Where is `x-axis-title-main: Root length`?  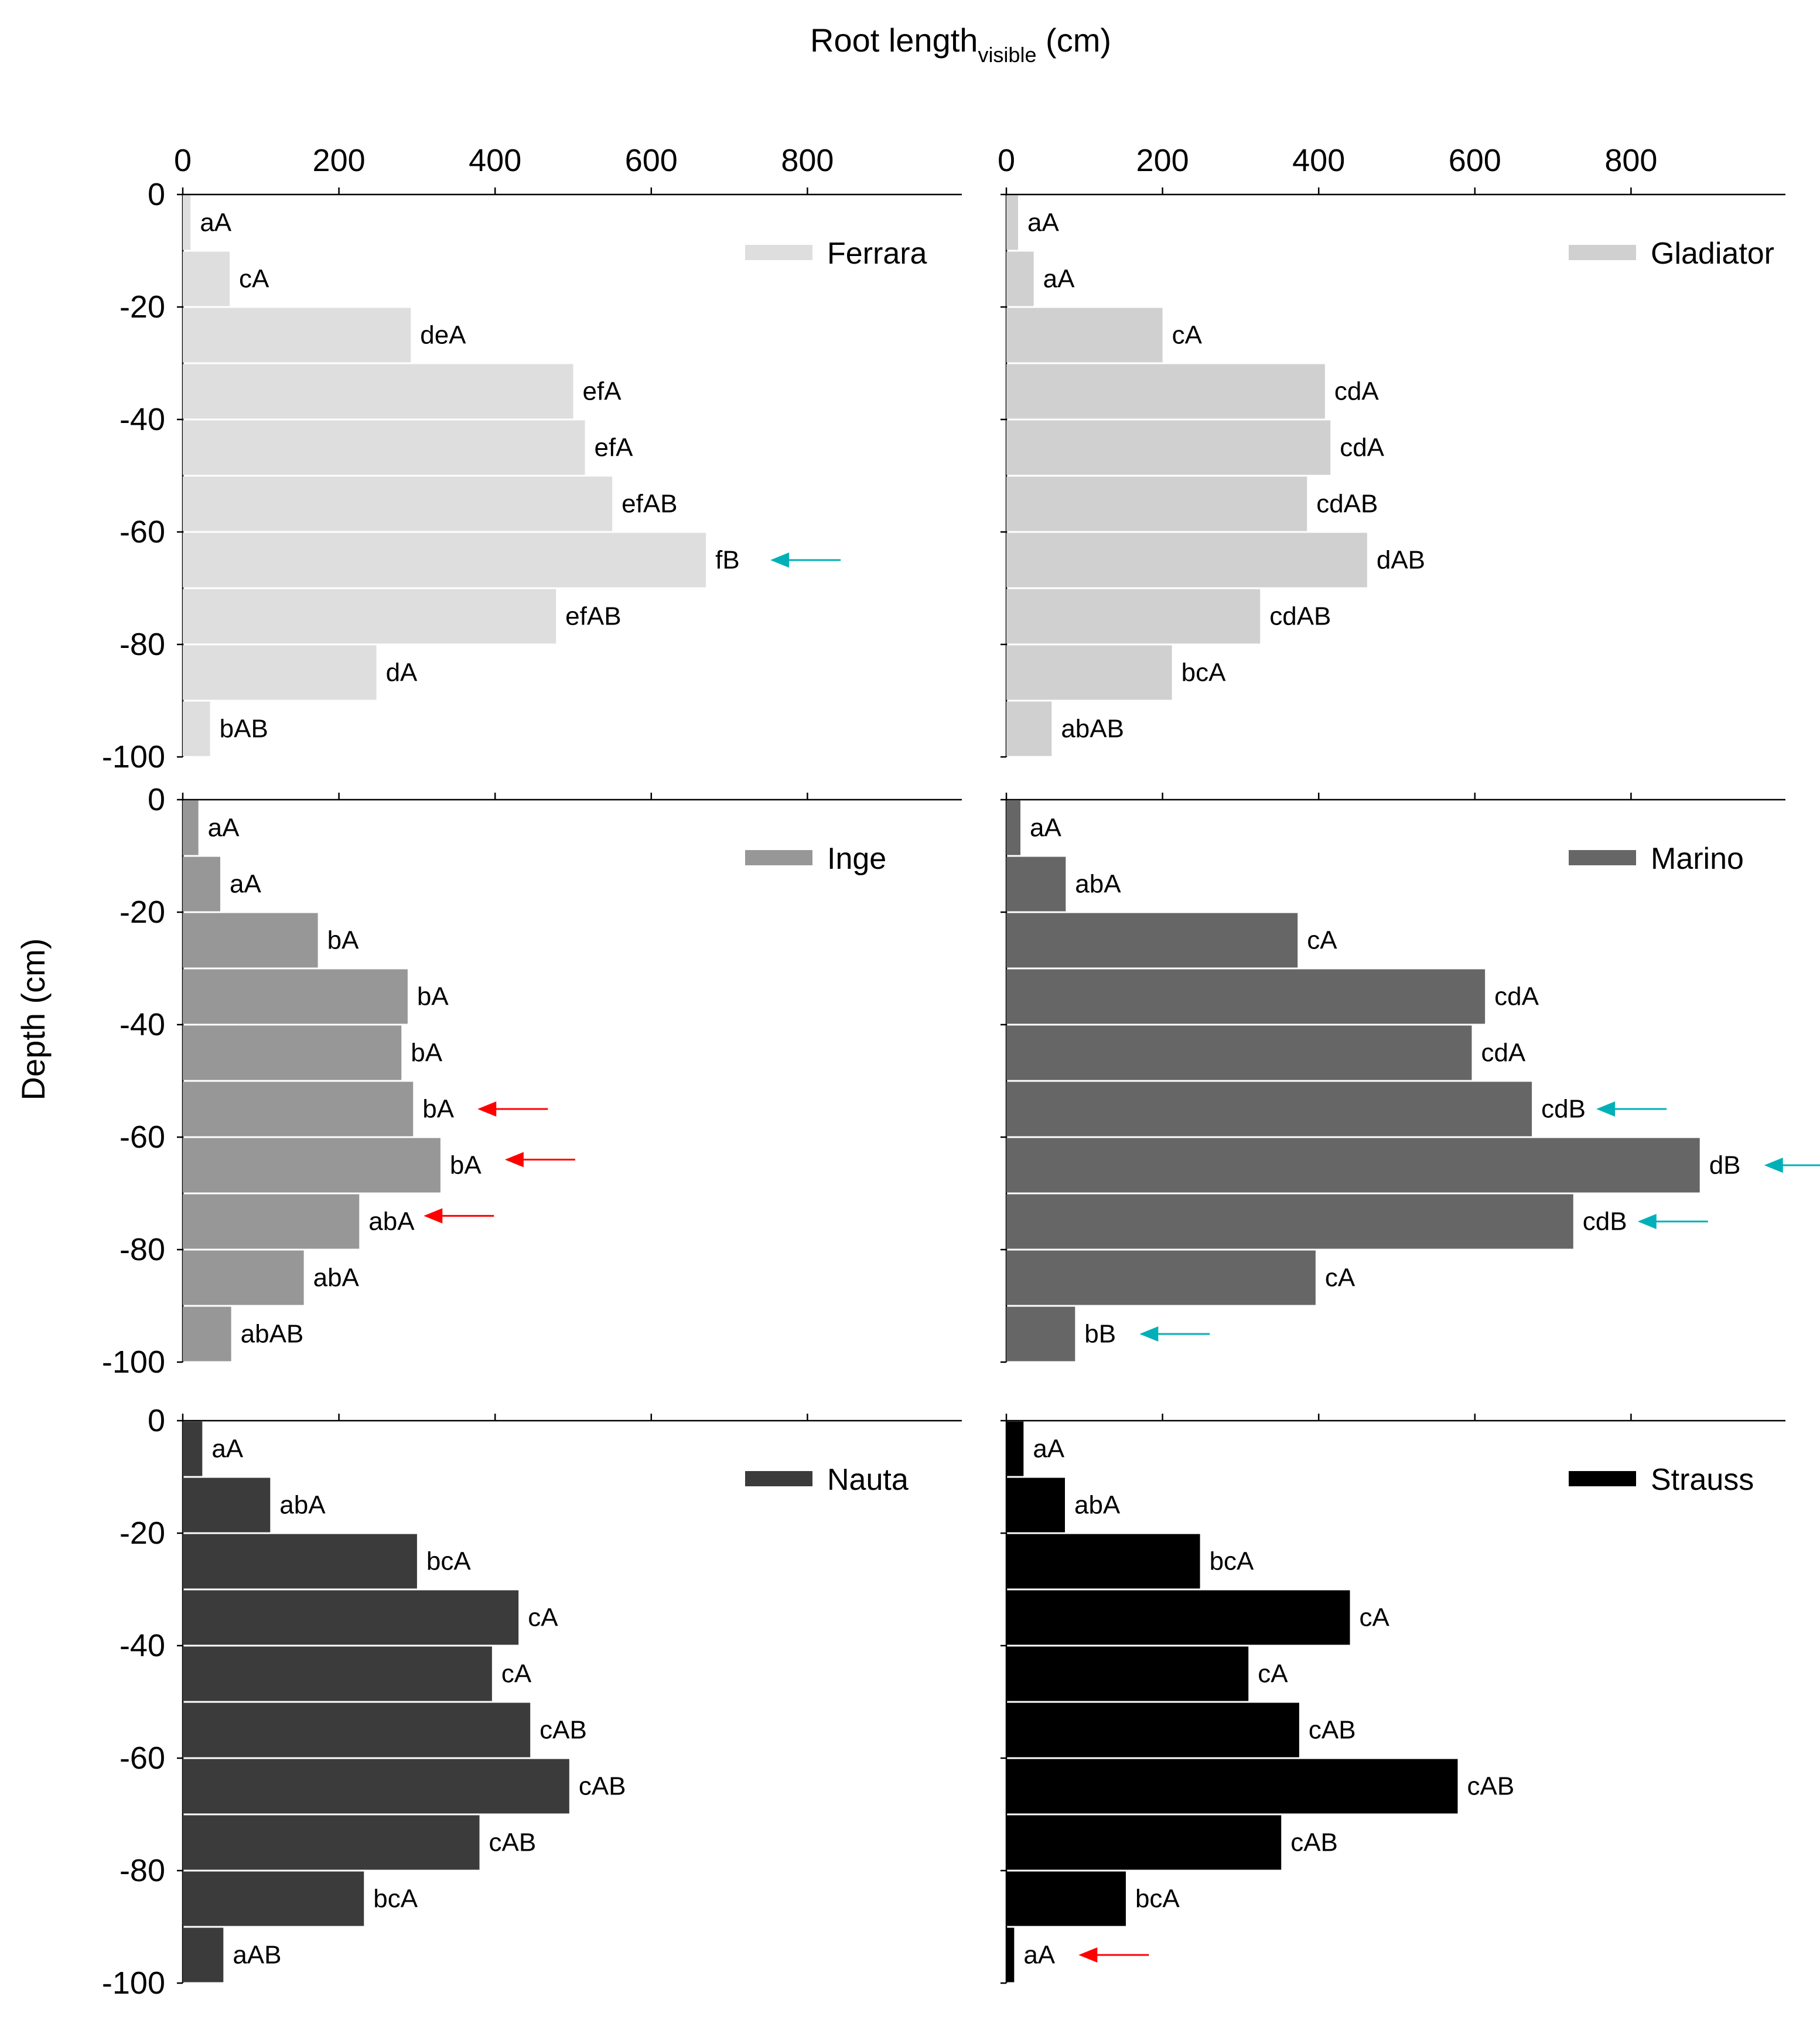 x-axis-title-main: Root length is located at coordinates (894, 40).